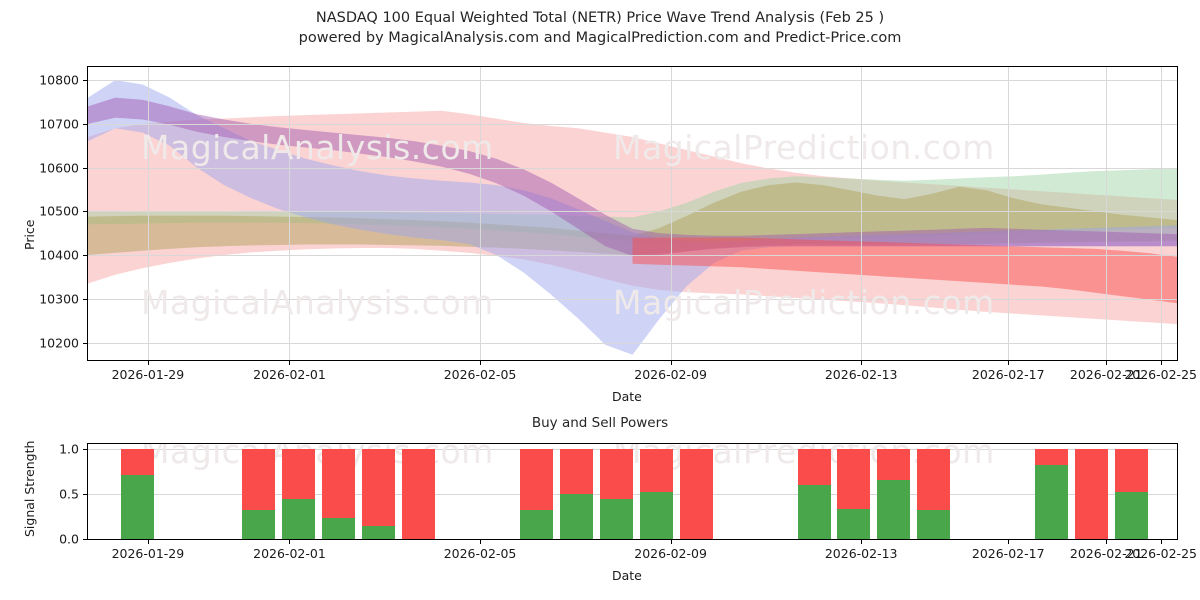 Image resolution: width=1200 pixels, height=600 pixels. I want to click on x-tick-label: 2026-02-25, so click(1160, 553).